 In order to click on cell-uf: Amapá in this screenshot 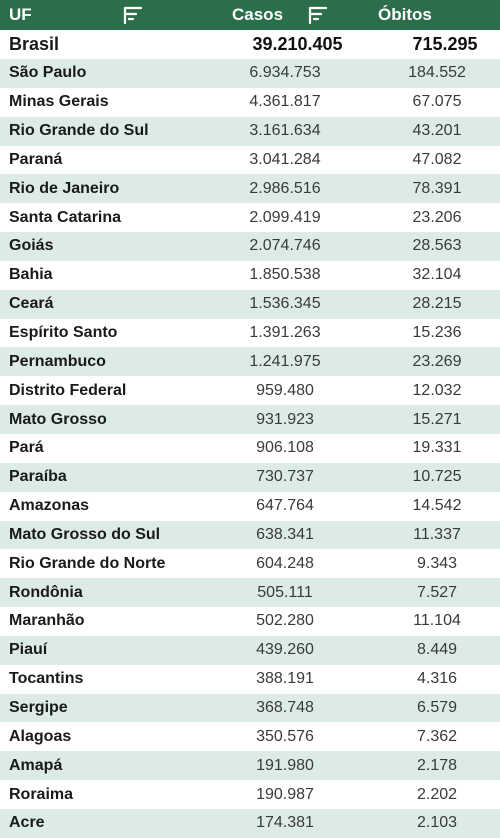, I will do `click(36, 765)`.